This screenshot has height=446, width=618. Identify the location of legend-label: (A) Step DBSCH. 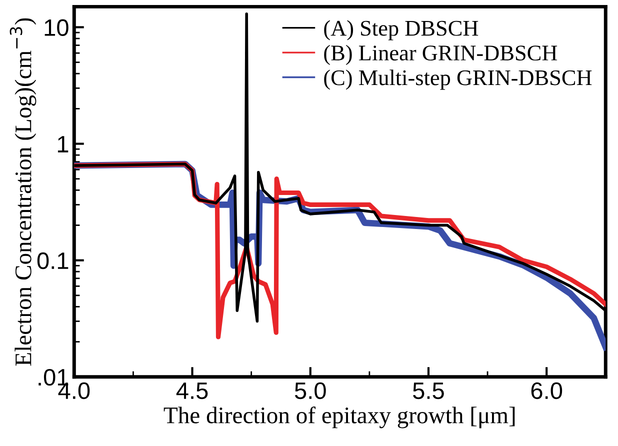
(401, 30).